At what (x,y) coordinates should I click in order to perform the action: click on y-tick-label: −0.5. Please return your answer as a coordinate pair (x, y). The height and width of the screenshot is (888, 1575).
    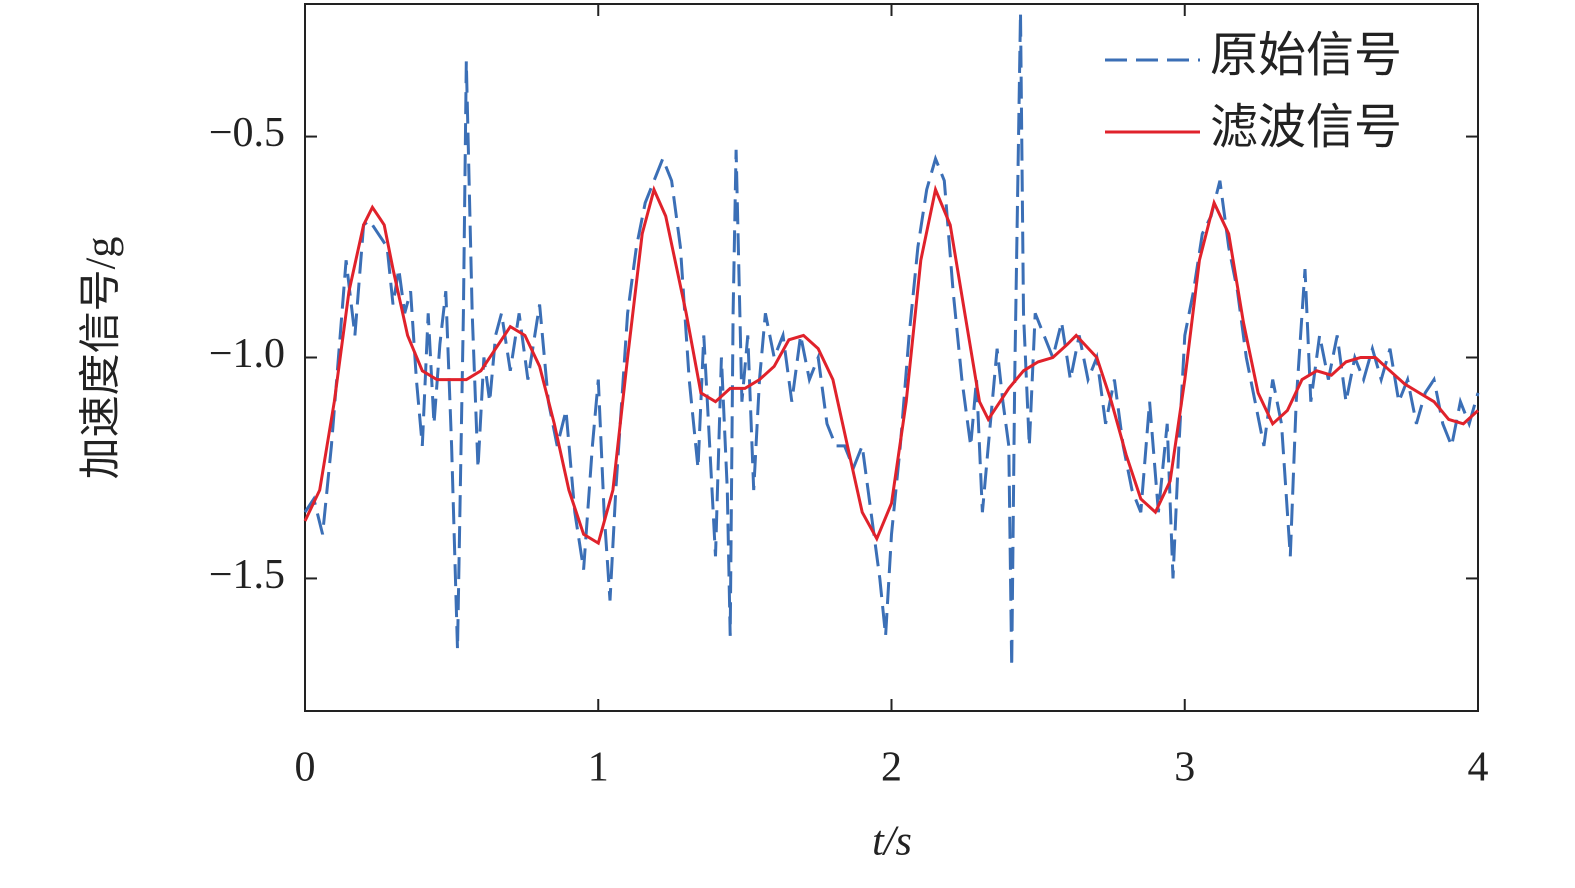
    Looking at the image, I should click on (247, 133).